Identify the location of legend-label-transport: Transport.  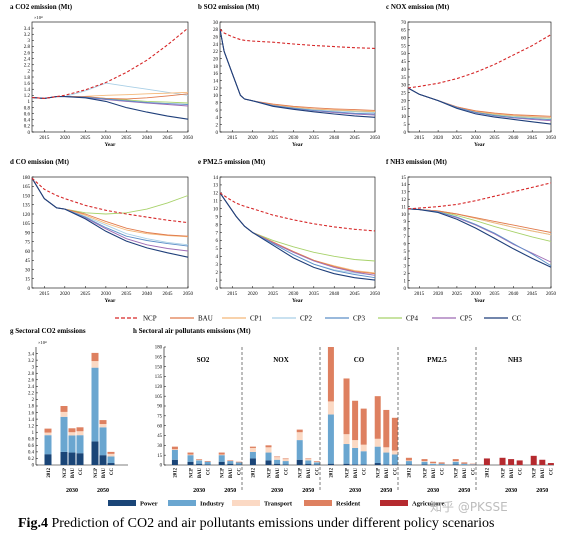
(278, 504).